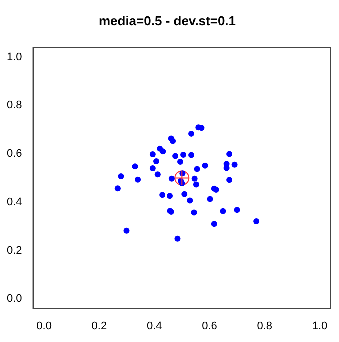 The width and height of the screenshot is (339, 342). I want to click on y-tick-label: 0.6, so click(14, 154).